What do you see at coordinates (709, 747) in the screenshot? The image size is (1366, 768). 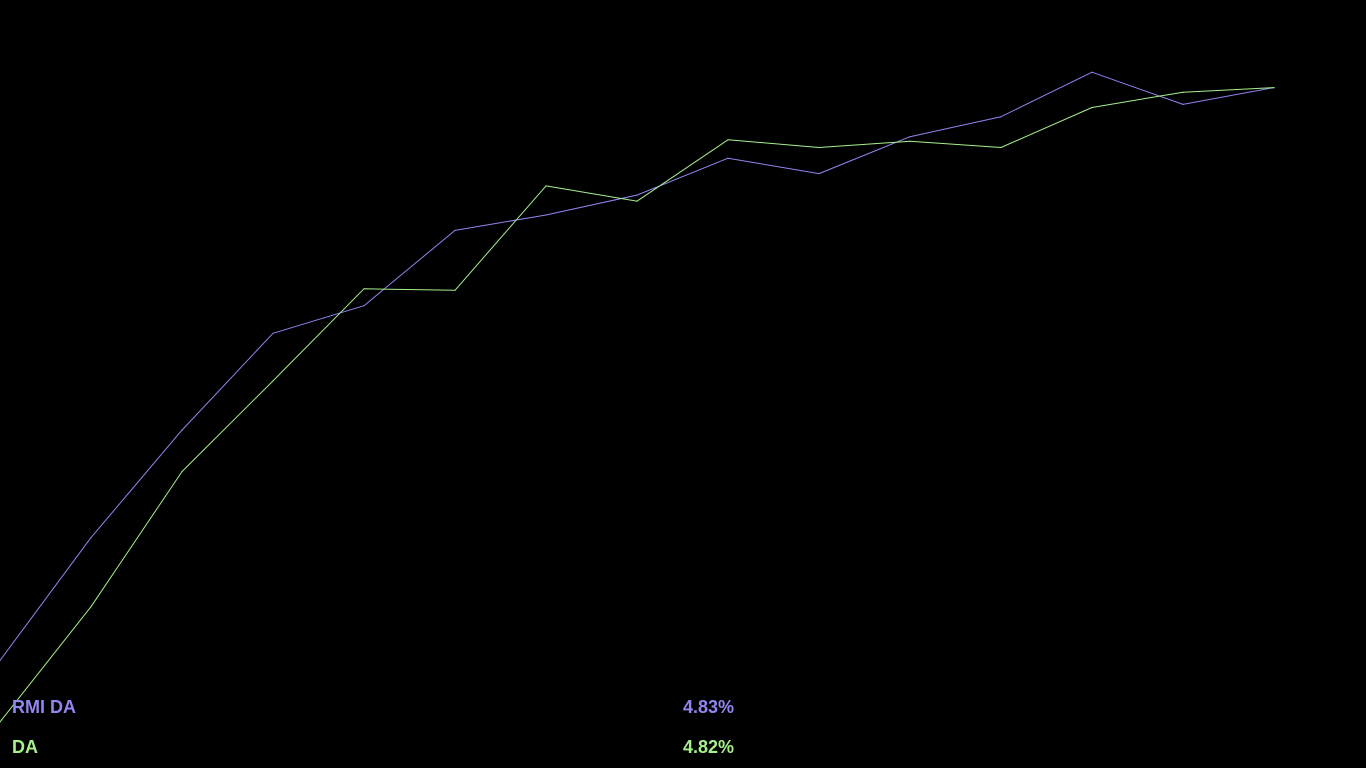 I see `legend-value-da: 4.82%` at bounding box center [709, 747].